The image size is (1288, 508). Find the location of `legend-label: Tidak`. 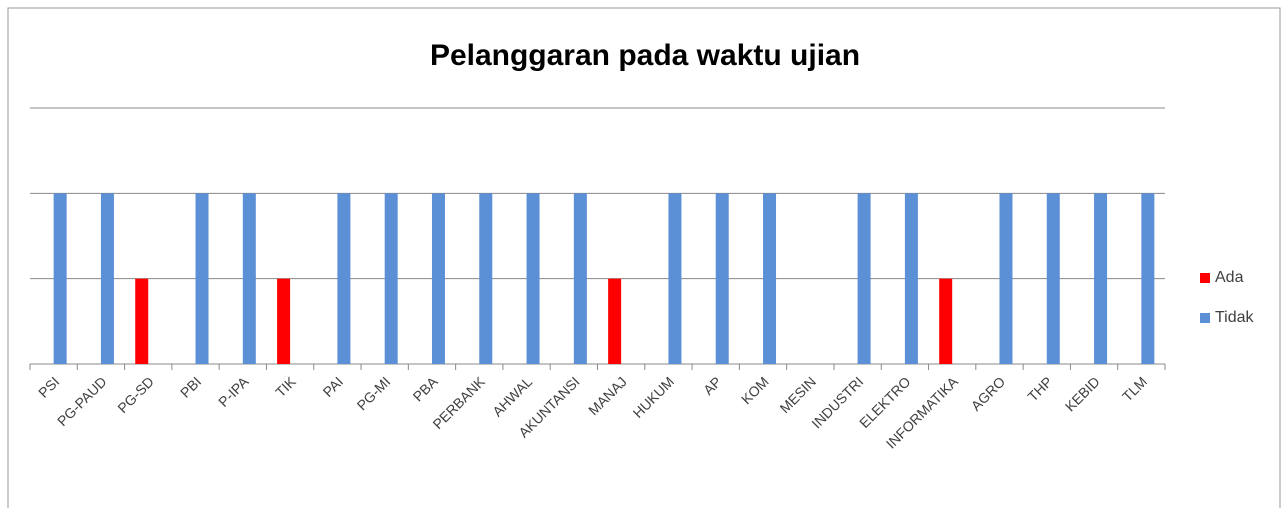

legend-label: Tidak is located at coordinates (1235, 317).